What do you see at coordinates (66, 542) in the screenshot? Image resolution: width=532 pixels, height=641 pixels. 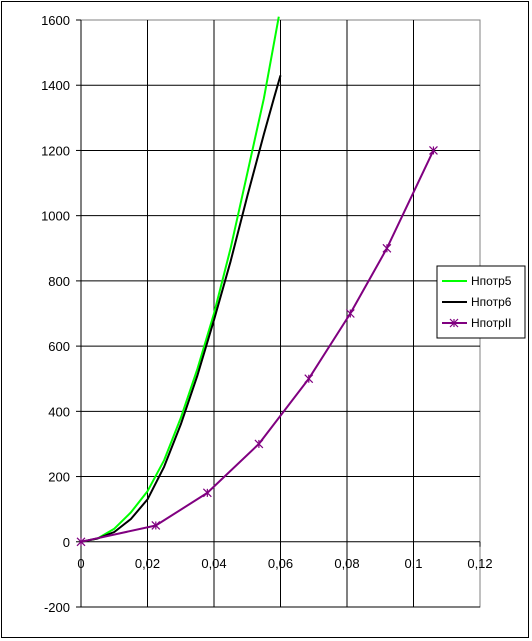 I see `y-tick-label: 0` at bounding box center [66, 542].